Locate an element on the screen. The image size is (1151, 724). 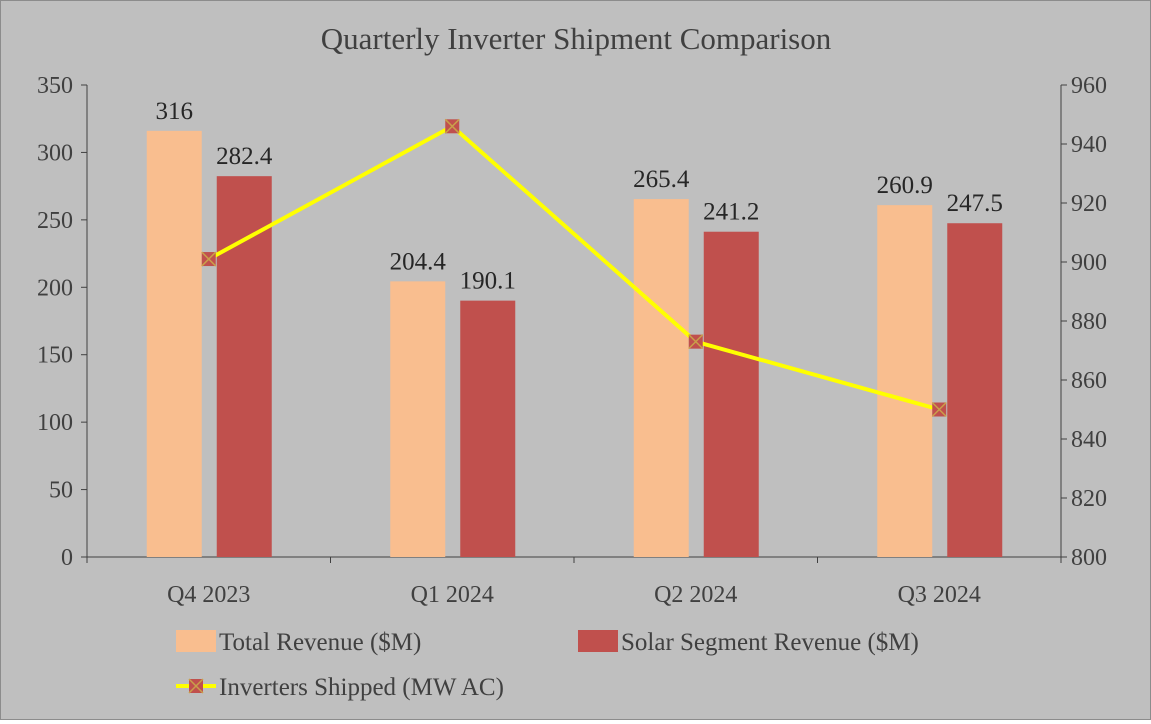
left-tick-label: 250 is located at coordinates (55, 221).